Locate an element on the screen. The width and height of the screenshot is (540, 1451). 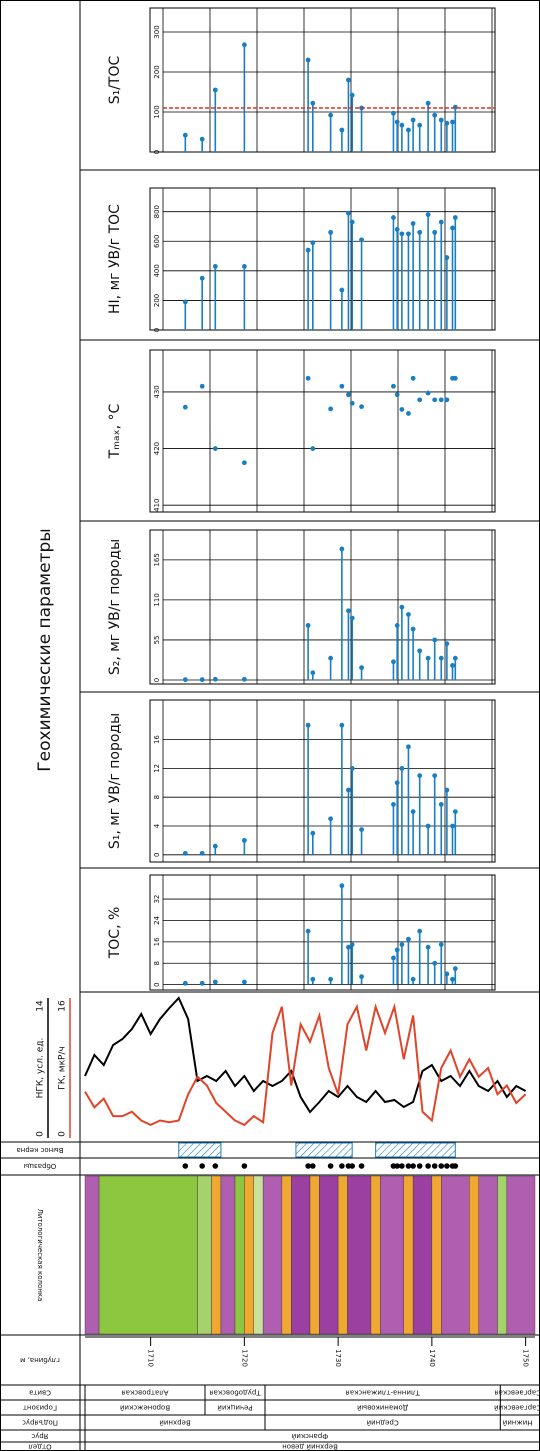
y-tick-label: 110 is located at coordinates (157, 599).